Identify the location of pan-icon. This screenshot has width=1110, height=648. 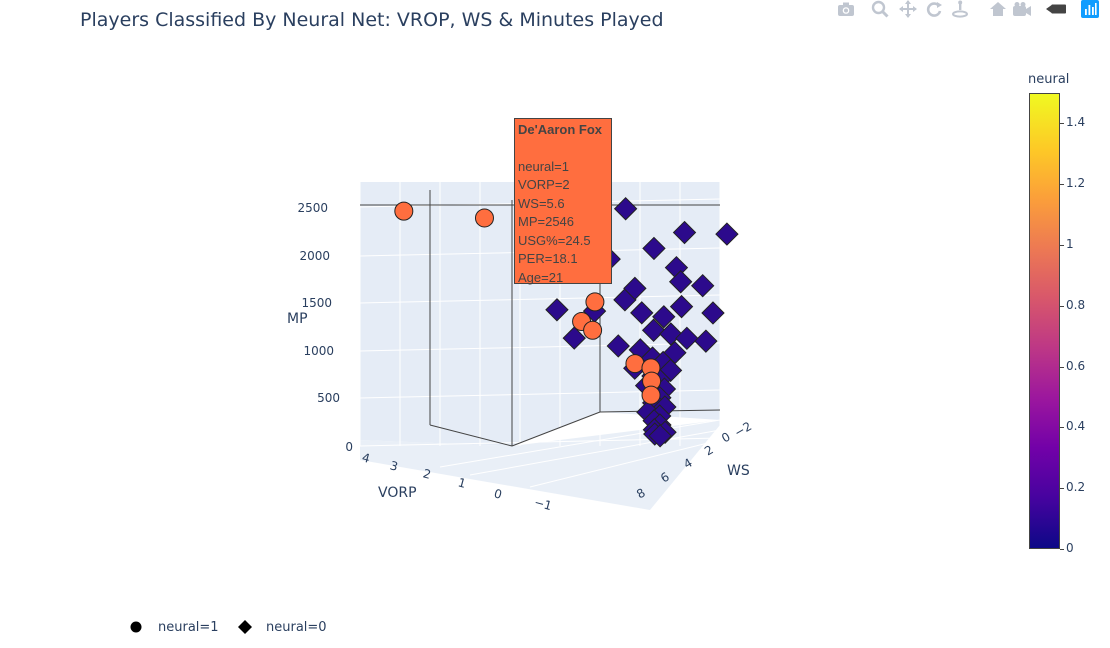
(908, 9).